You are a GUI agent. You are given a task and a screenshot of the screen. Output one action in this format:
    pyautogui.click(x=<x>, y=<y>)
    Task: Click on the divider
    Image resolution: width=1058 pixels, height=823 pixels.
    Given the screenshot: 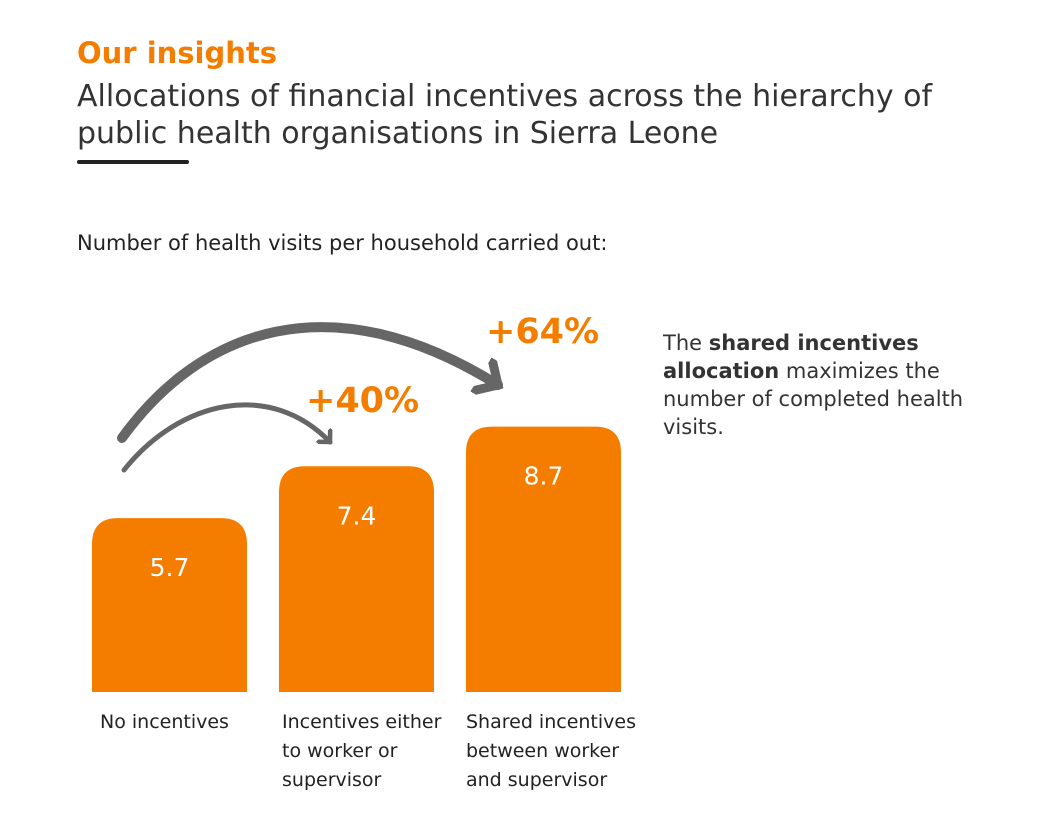 What is the action you would take?
    pyautogui.click(x=133, y=162)
    